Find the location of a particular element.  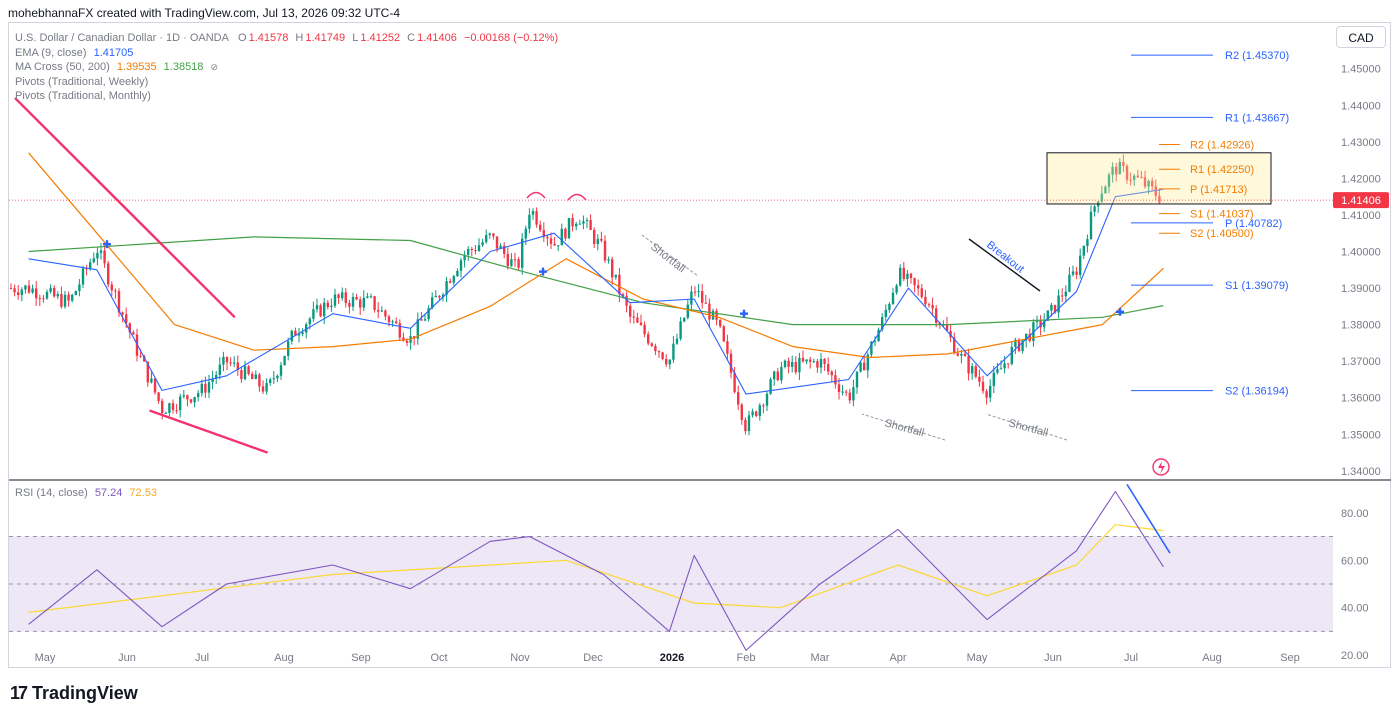

monthly-pivots-legend-row: Pivots (Traditional, Monthly) is located at coordinates (83, 96).